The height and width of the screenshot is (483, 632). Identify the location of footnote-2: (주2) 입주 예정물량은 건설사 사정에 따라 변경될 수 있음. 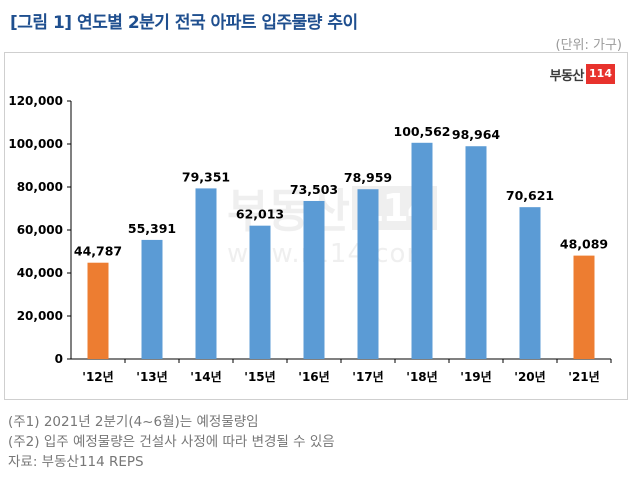
(171, 442).